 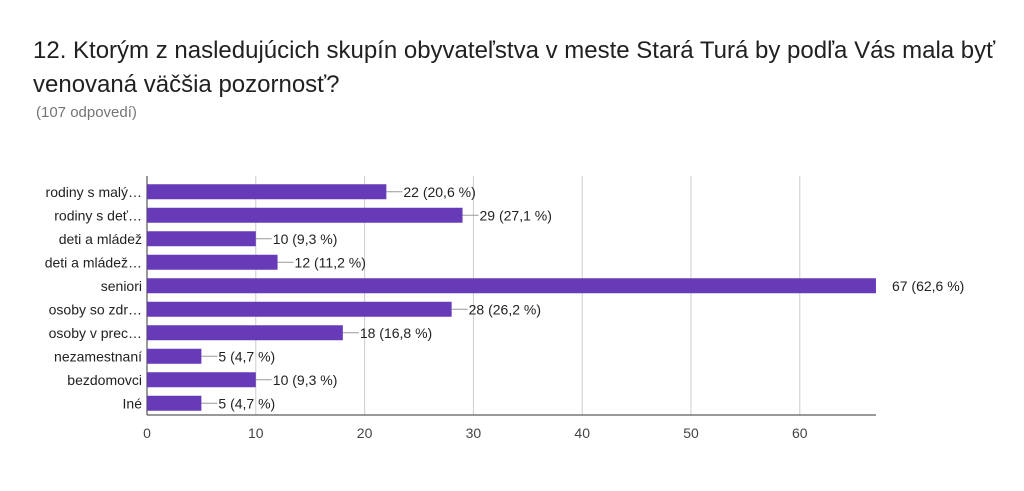 What do you see at coordinates (330, 262) in the screenshot?
I see `value-label: 12 (11,2 %)` at bounding box center [330, 262].